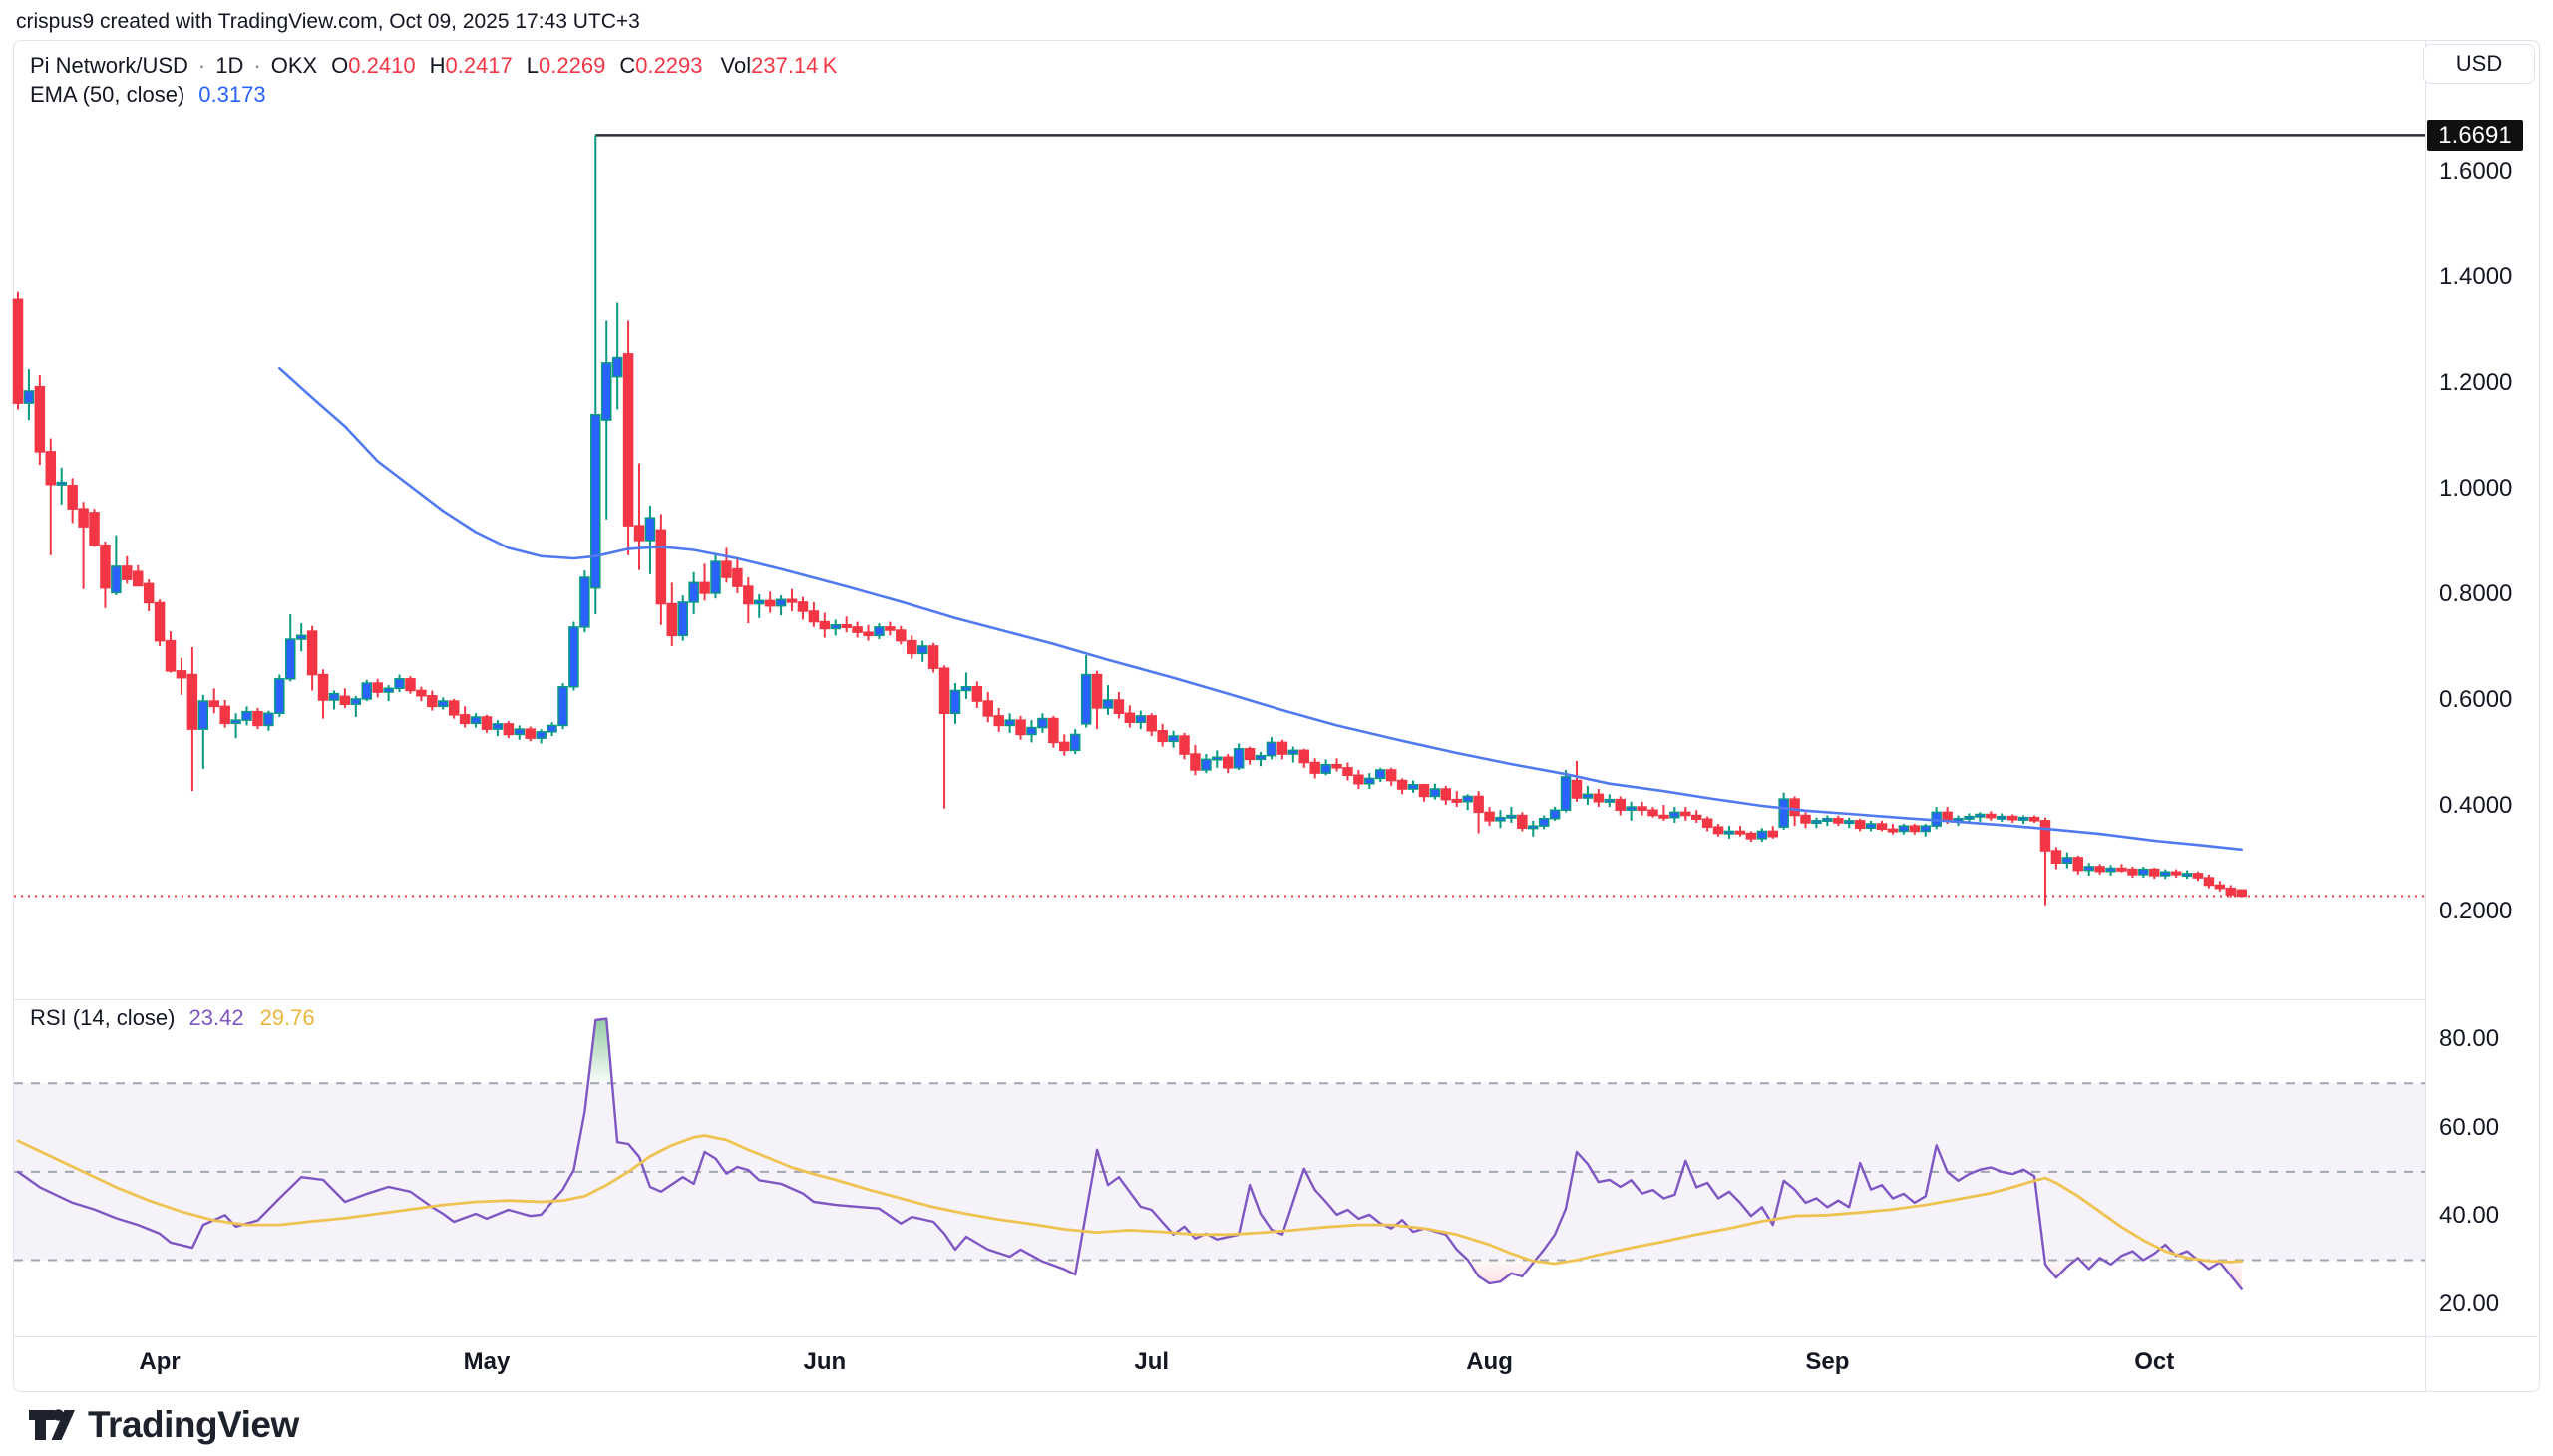 Image resolution: width=2553 pixels, height=1456 pixels. I want to click on price-tick-label: 1.0000, so click(2476, 488).